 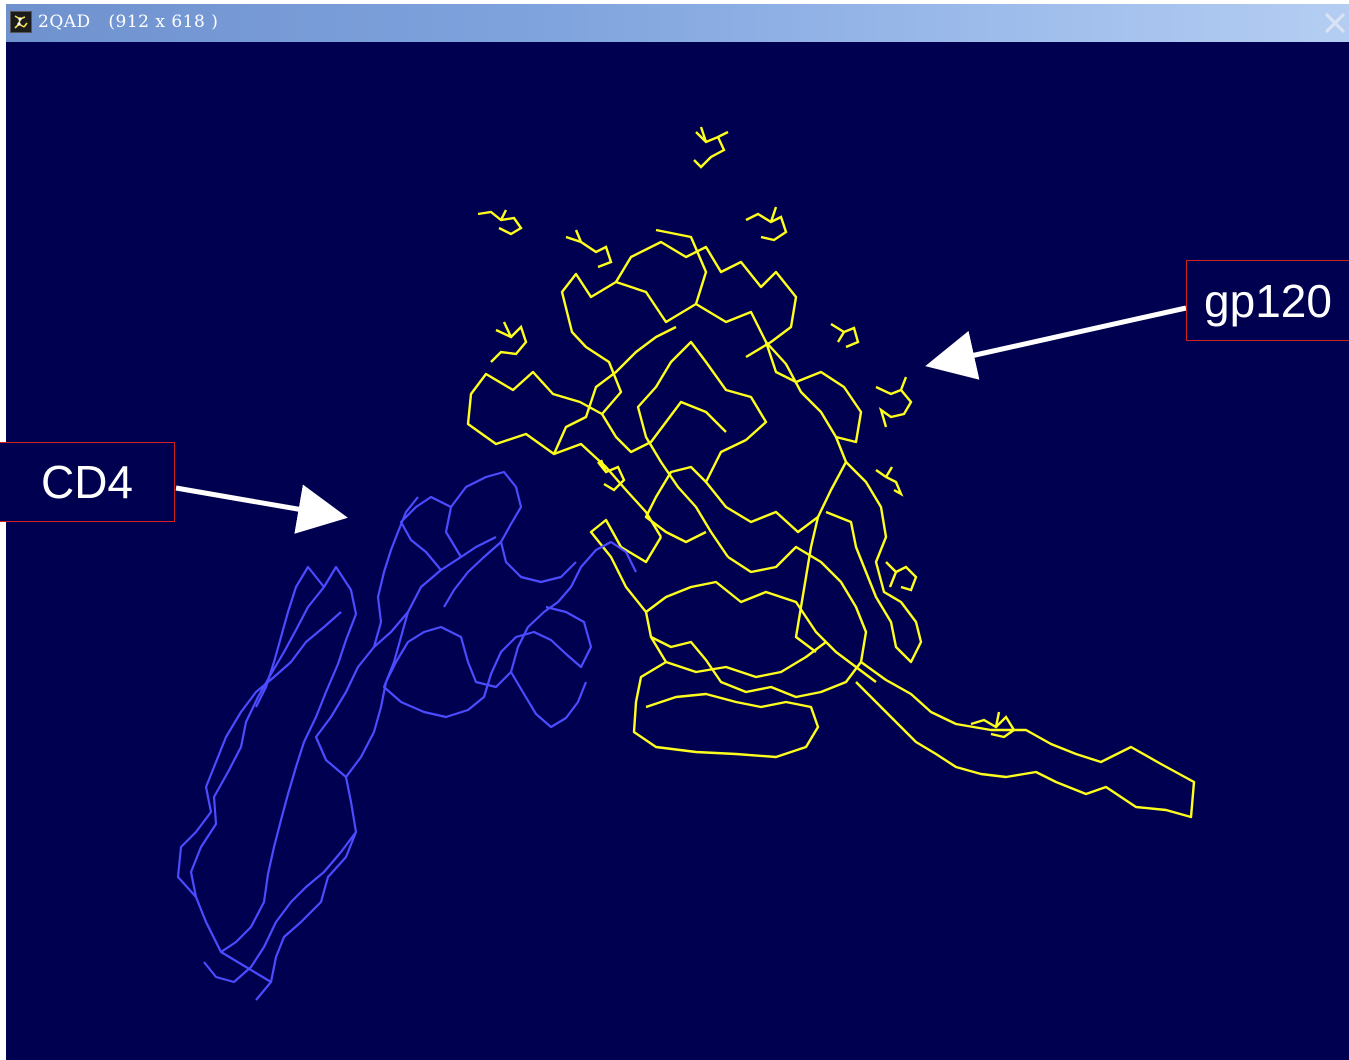 I want to click on close-icon, so click(x=1335, y=23).